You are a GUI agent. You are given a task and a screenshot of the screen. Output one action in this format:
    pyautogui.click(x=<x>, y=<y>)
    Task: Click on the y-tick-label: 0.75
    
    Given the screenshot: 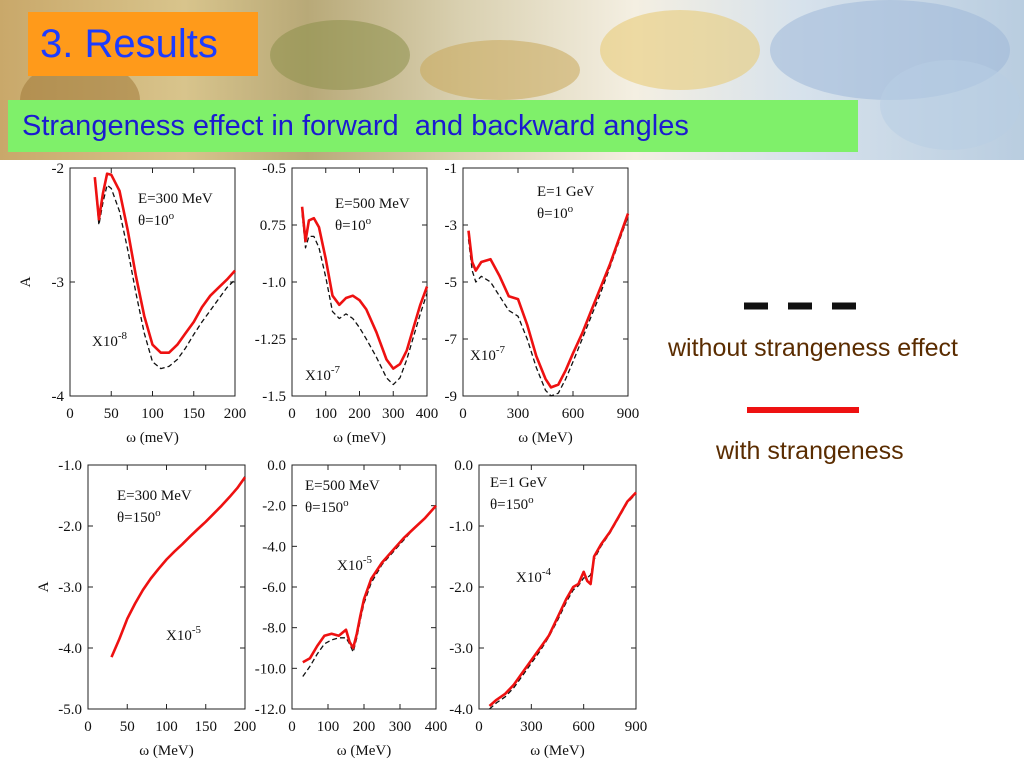 What is the action you would take?
    pyautogui.click(x=273, y=226)
    